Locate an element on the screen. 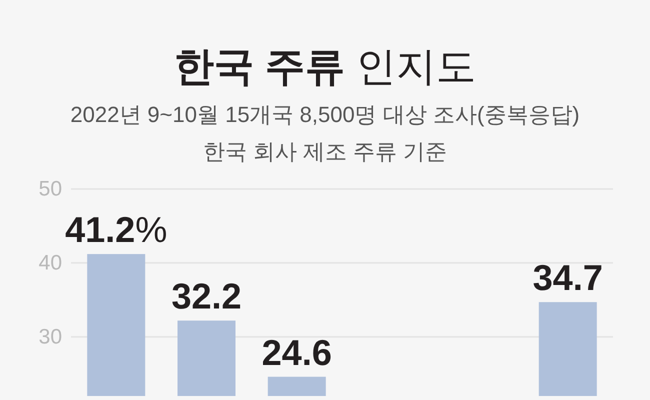 The height and width of the screenshot is (400, 650). data-label: 34.7 is located at coordinates (567, 277).